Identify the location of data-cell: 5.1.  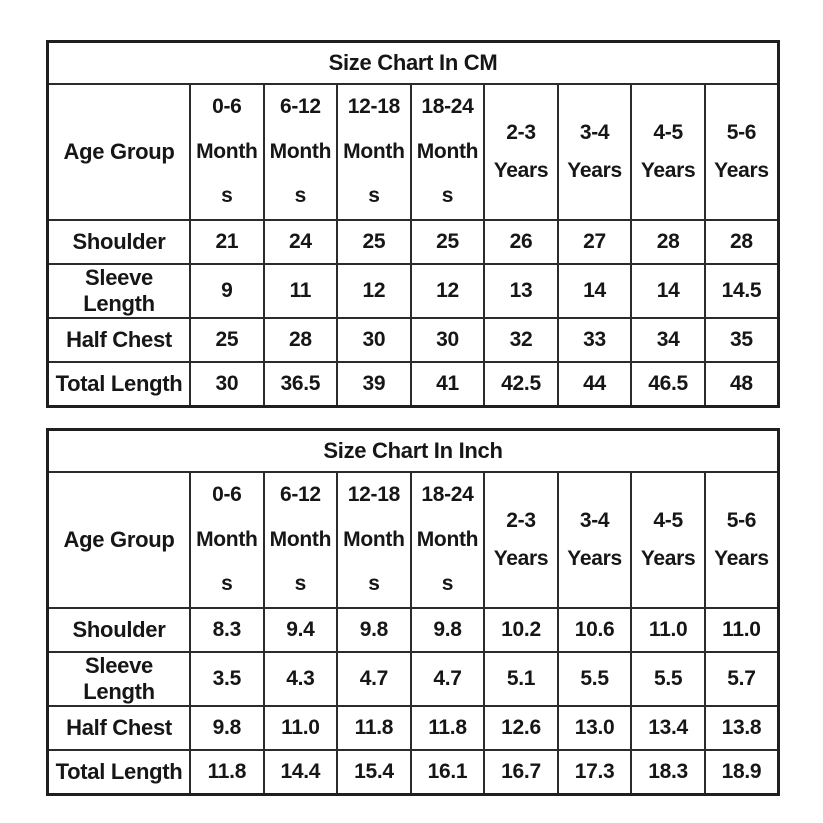
(521, 678).